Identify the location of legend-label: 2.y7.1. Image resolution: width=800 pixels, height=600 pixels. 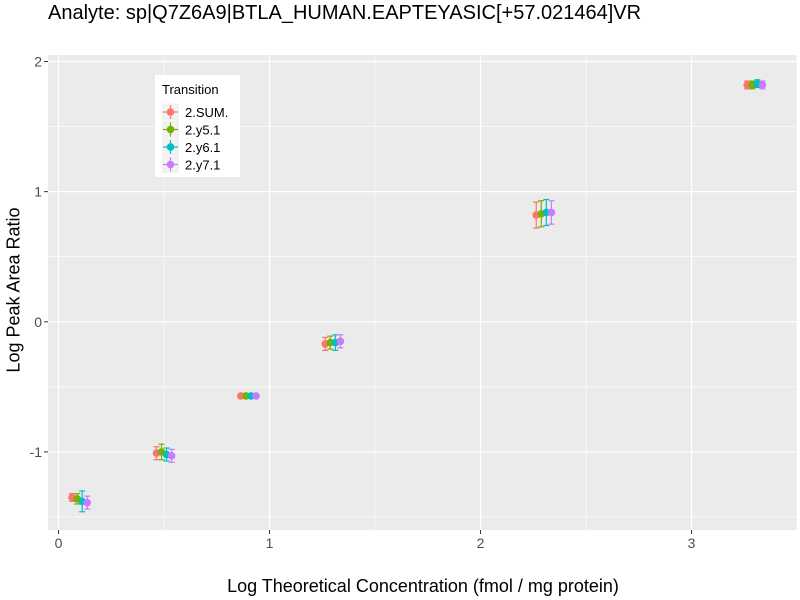
(202, 165).